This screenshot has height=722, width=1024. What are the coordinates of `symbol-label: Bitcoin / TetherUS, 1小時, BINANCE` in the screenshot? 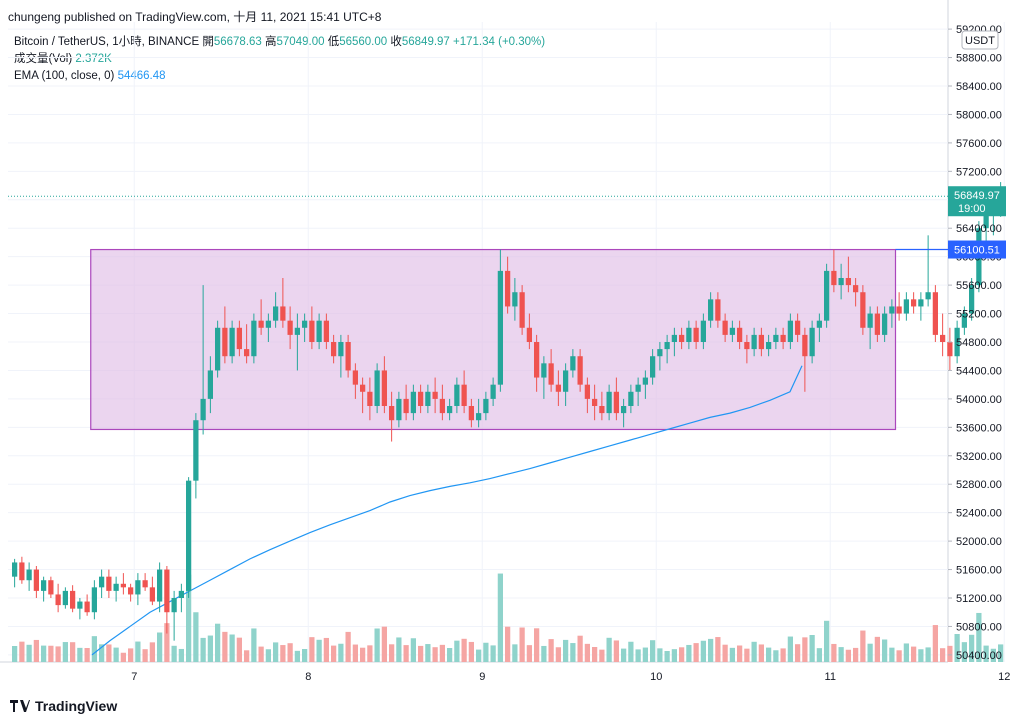 It's located at (107, 42).